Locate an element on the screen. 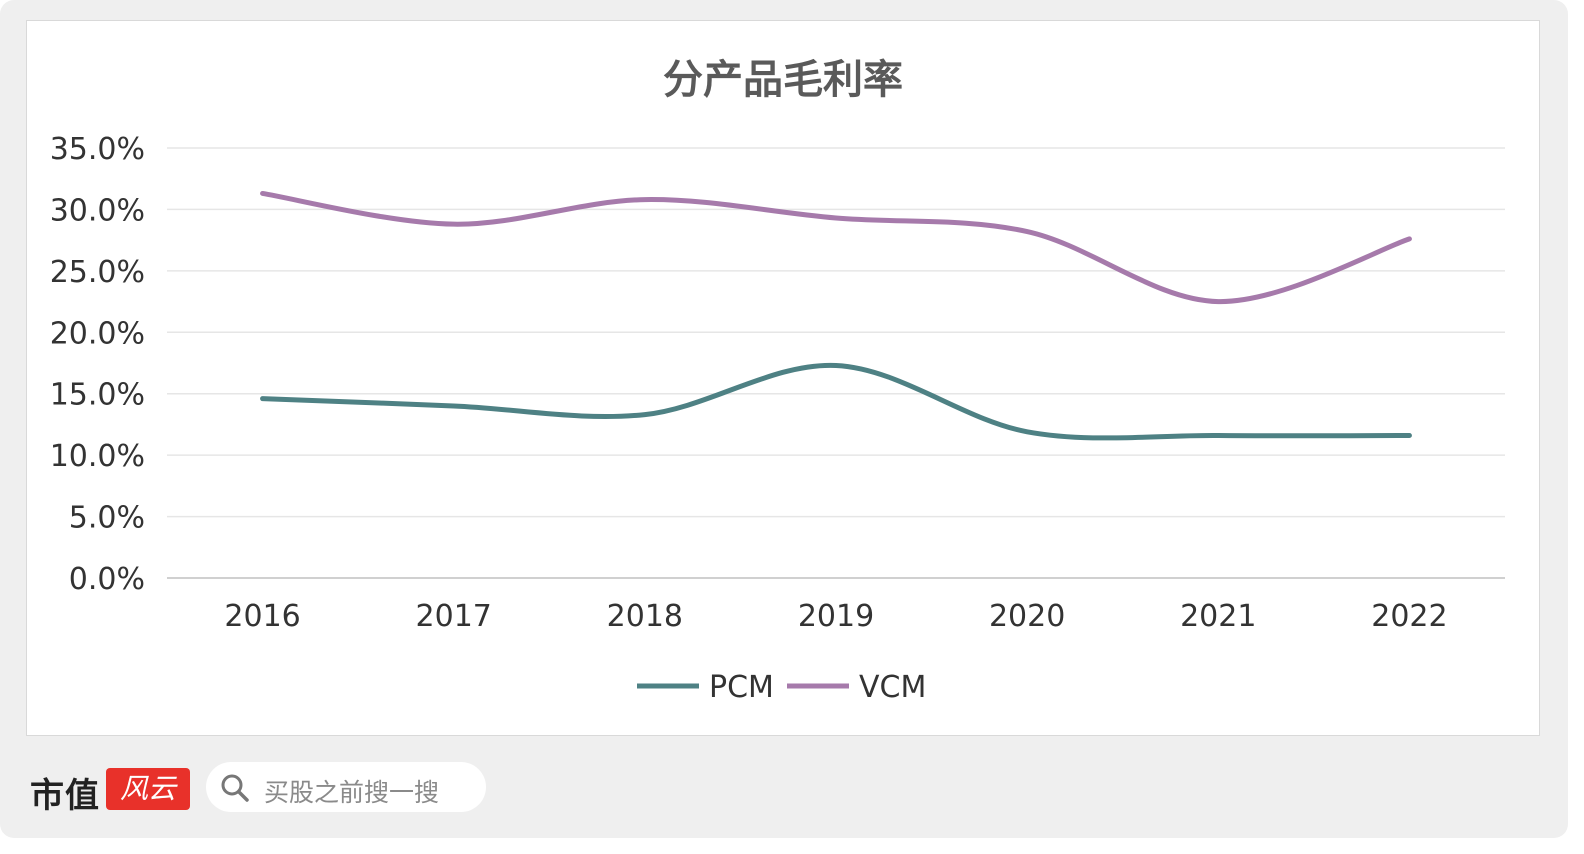 This screenshot has height=854, width=1584. x-tick-label: 2021 is located at coordinates (1218, 616).